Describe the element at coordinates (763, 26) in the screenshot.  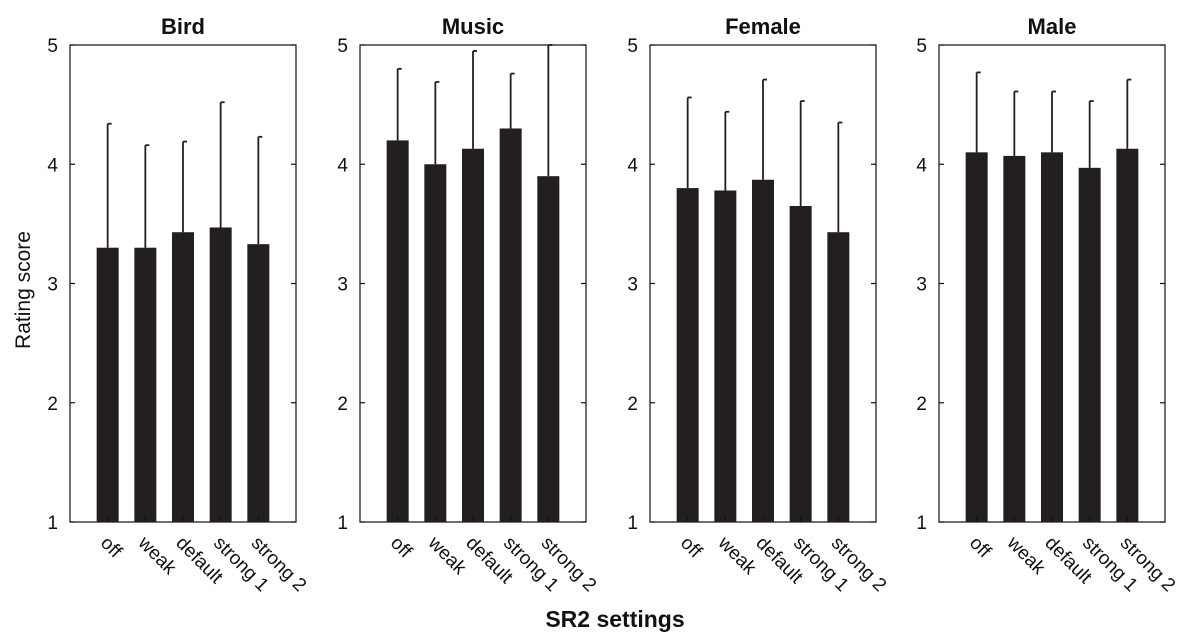
I see `panel-title: Female` at that location.